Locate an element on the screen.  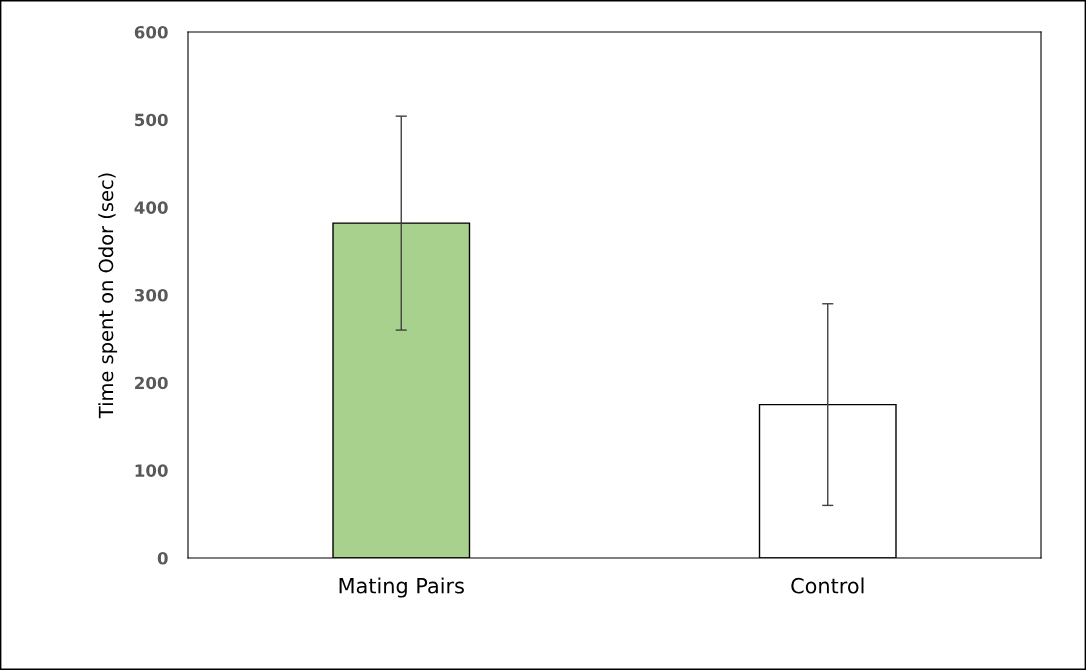
y-tick-label: 600 is located at coordinates (151, 32).